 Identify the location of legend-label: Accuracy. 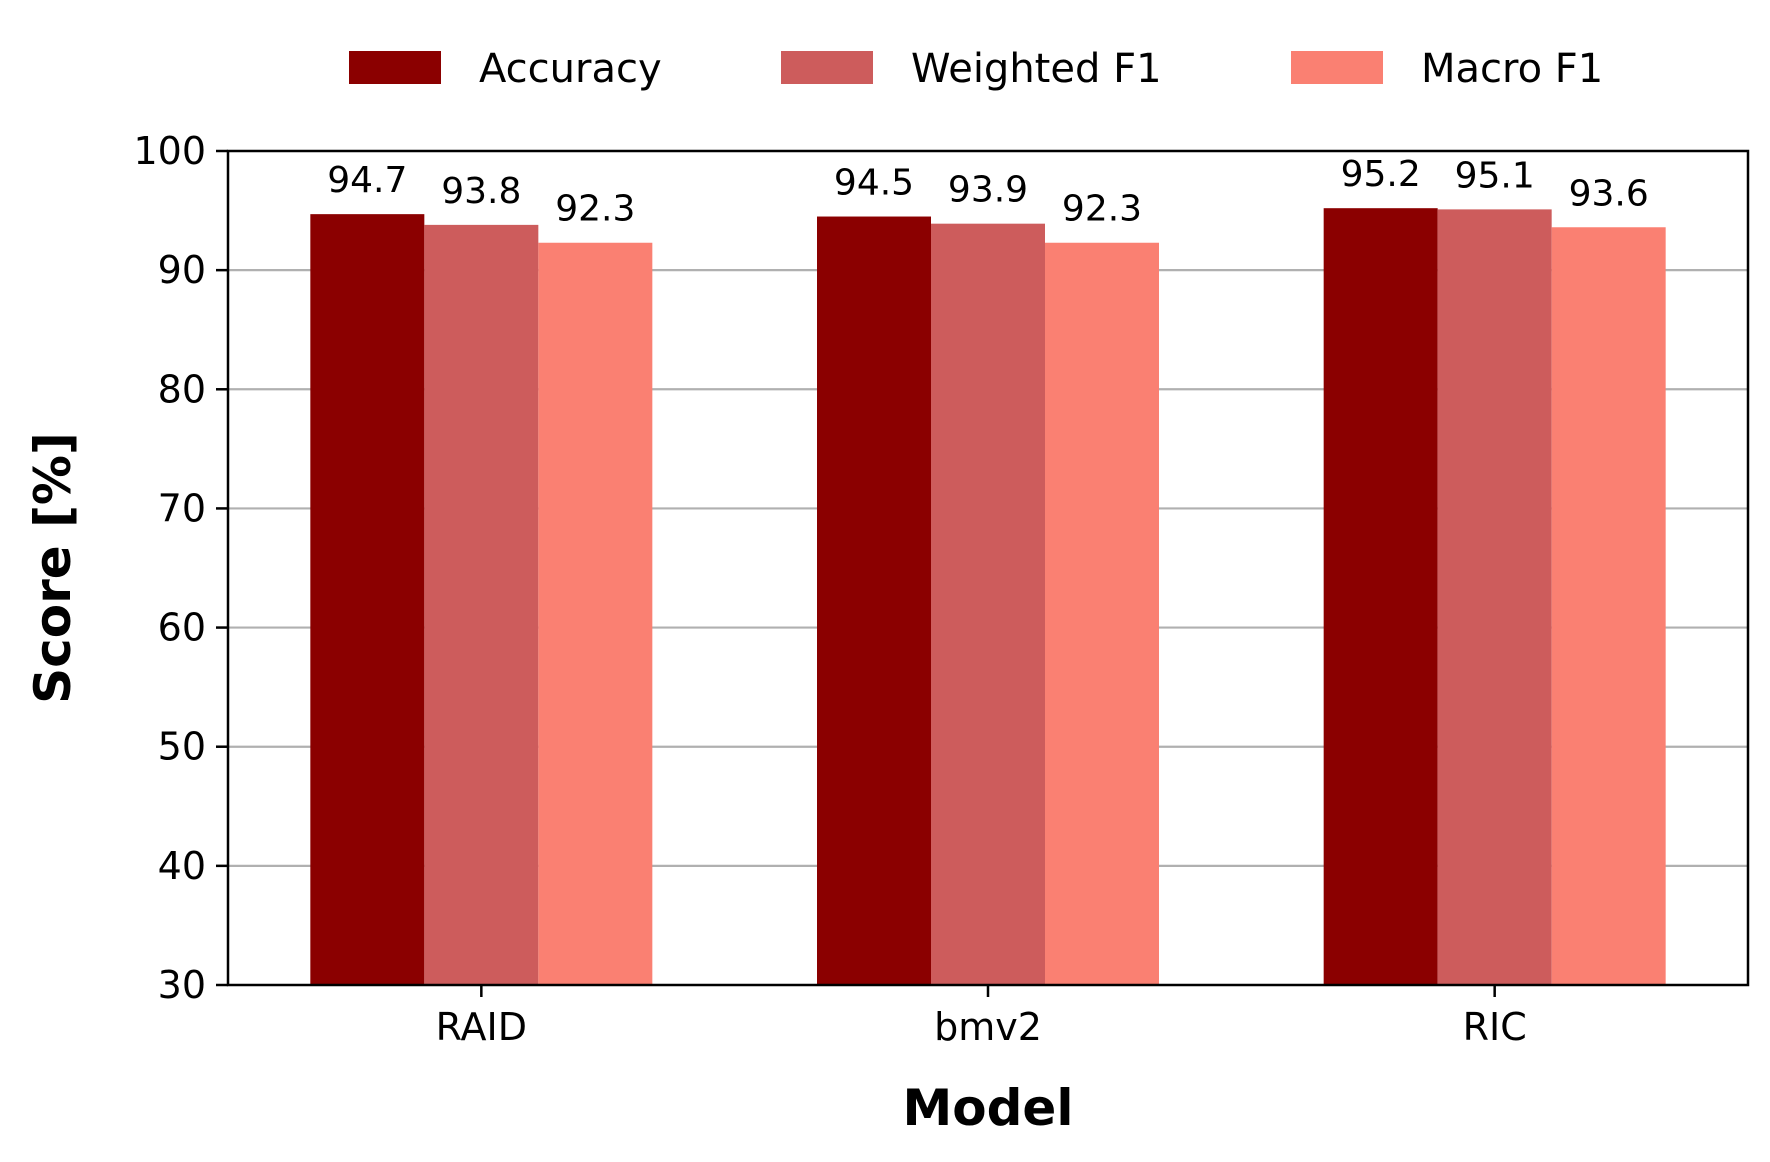
(570, 69).